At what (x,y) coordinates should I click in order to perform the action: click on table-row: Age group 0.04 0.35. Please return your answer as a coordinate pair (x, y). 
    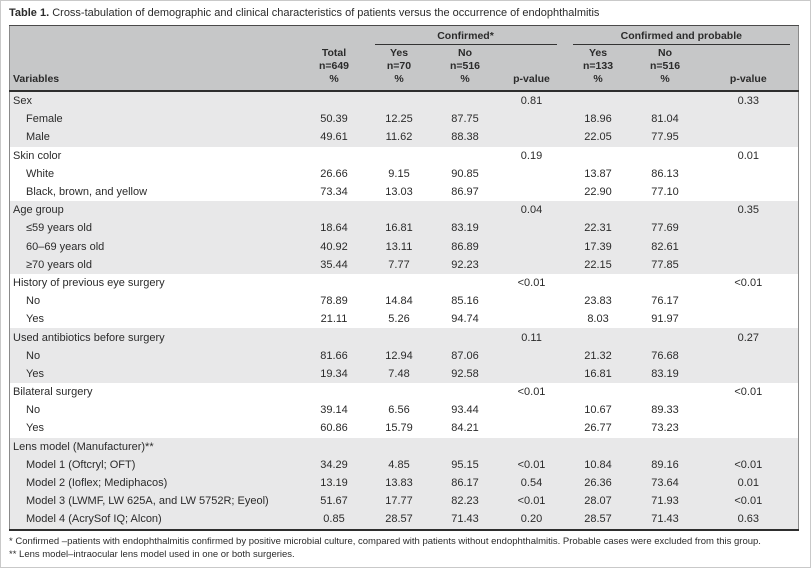
    Looking at the image, I should click on (404, 210).